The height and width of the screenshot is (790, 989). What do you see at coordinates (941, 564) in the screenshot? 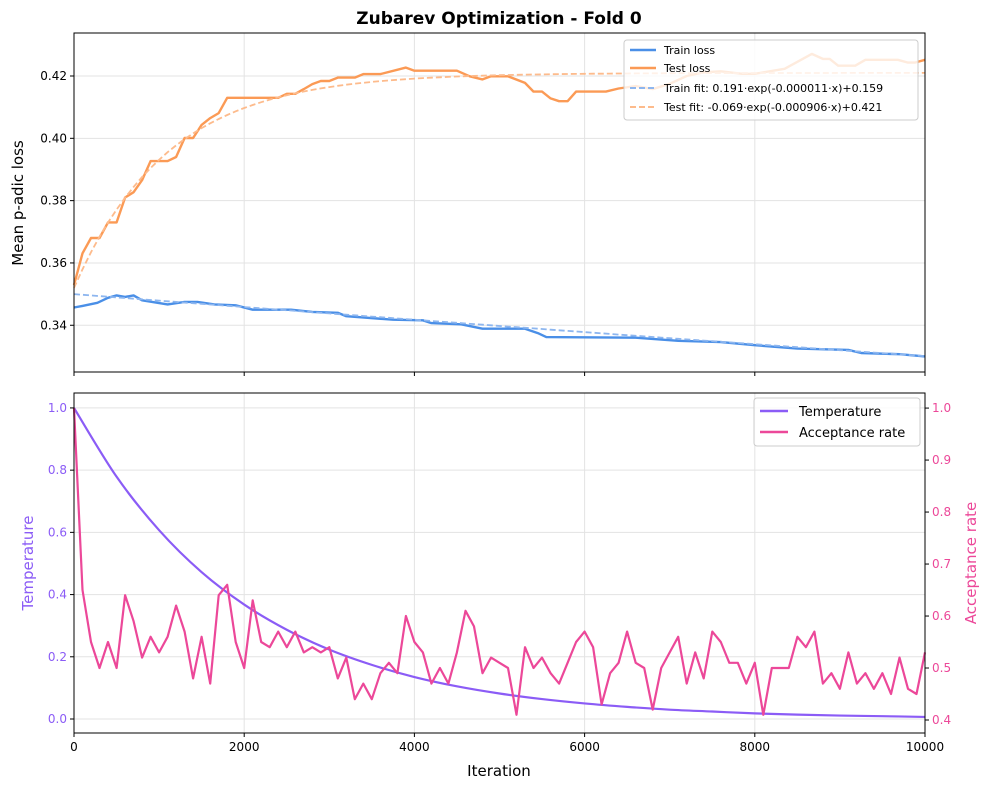
I see `right-y-tick-label: 0.7` at bounding box center [941, 564].